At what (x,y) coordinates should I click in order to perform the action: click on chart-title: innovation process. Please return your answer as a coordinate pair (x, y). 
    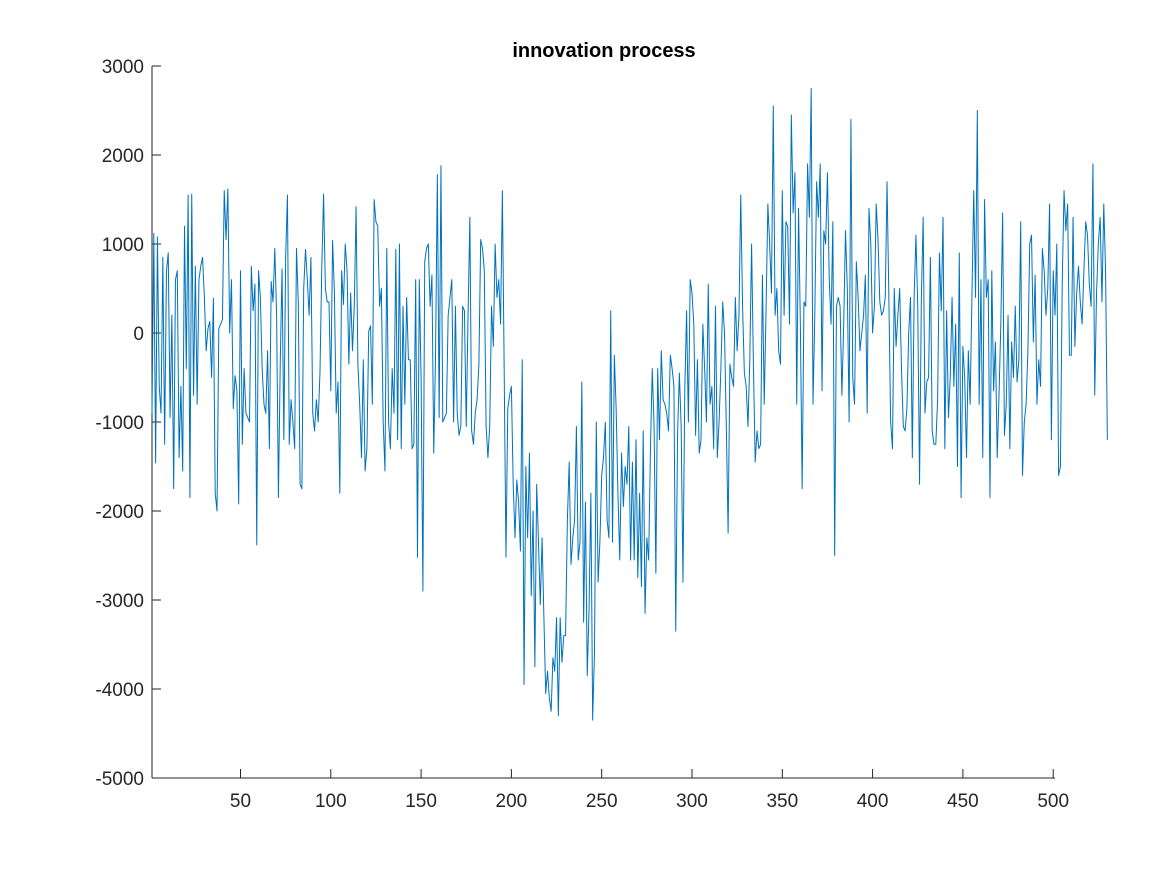
    Looking at the image, I should click on (603, 51).